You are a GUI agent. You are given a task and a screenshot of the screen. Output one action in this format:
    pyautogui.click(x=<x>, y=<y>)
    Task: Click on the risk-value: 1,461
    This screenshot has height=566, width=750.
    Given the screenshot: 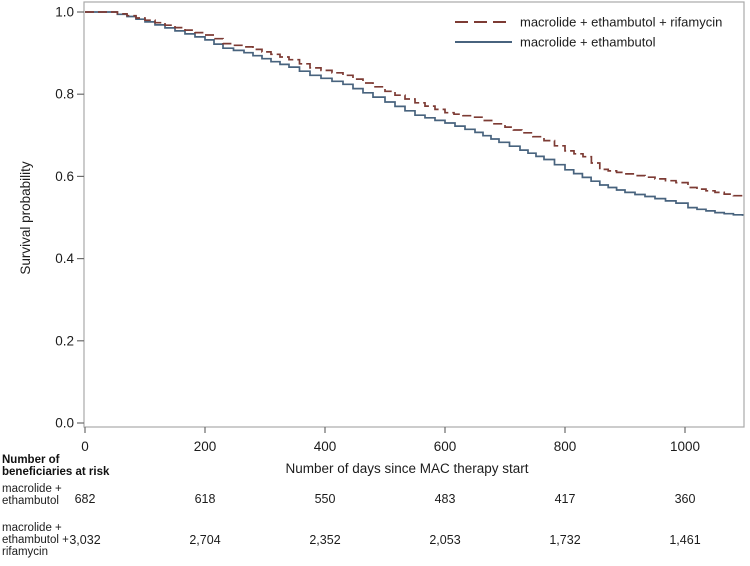 What is the action you would take?
    pyautogui.click(x=684, y=540)
    